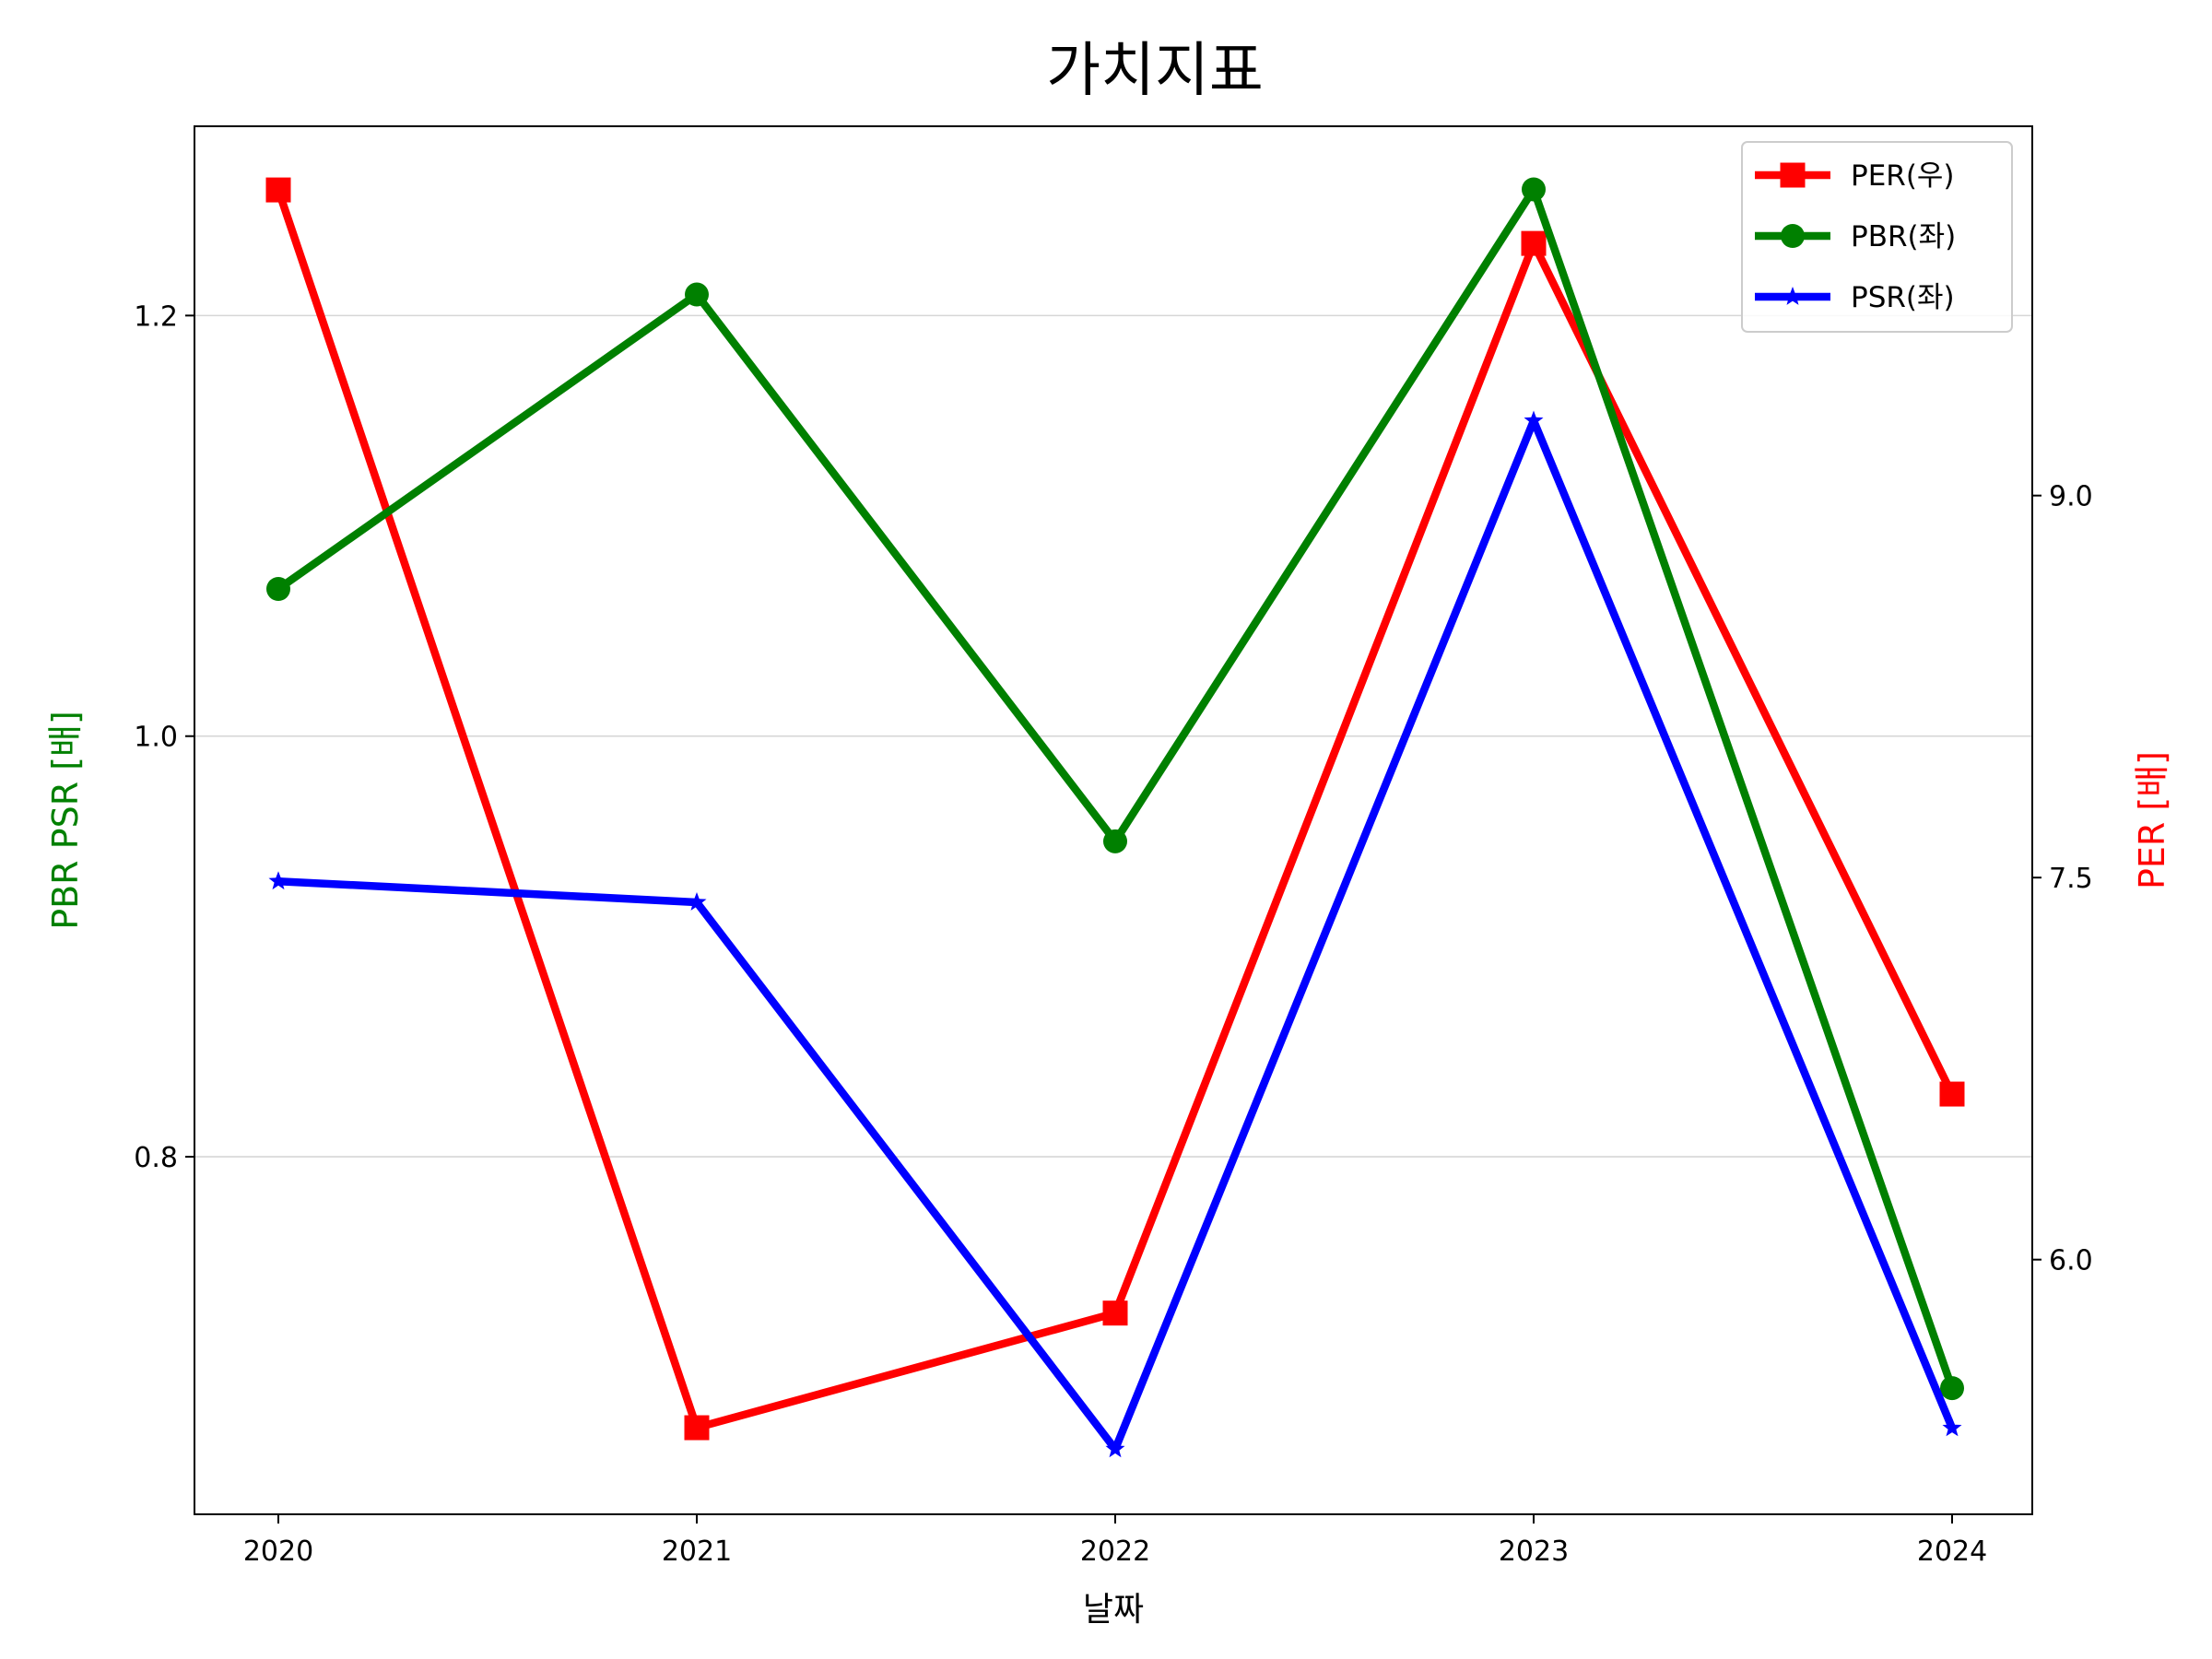  I want to click on legend-label-2: PSR(좌), so click(1903, 297).